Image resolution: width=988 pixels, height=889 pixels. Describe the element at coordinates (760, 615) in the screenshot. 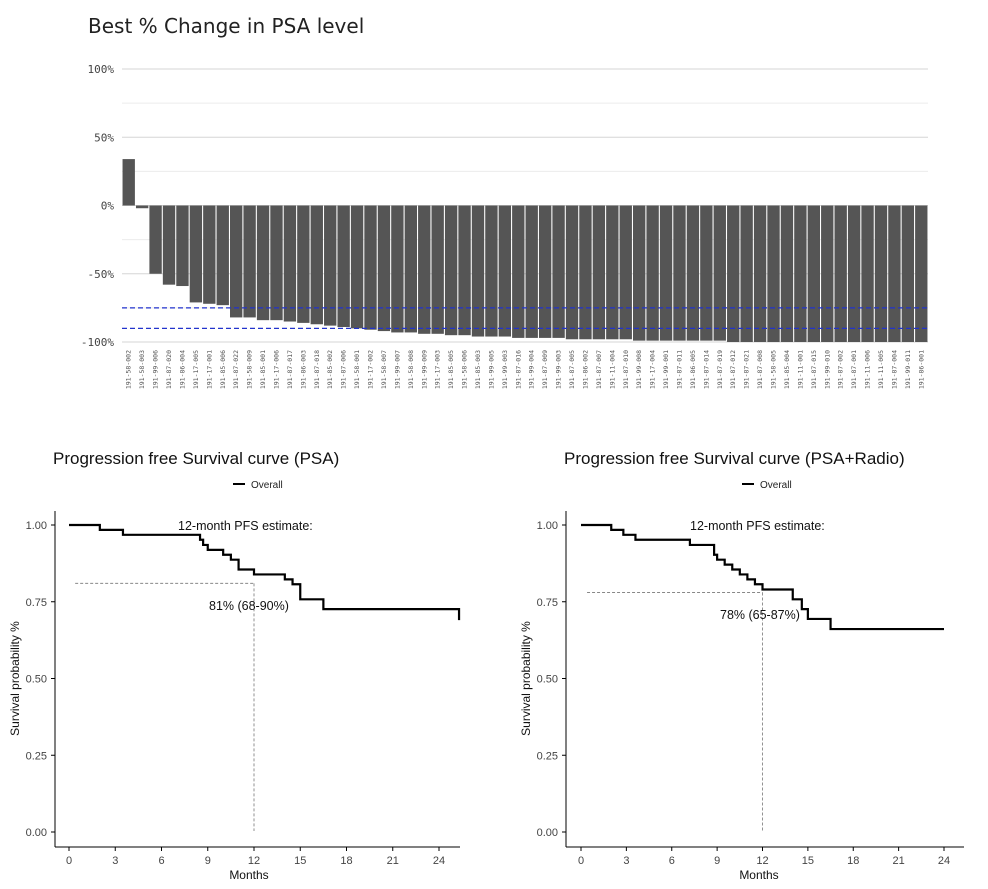

I see `annotation-value: 78% (65-87%)` at that location.